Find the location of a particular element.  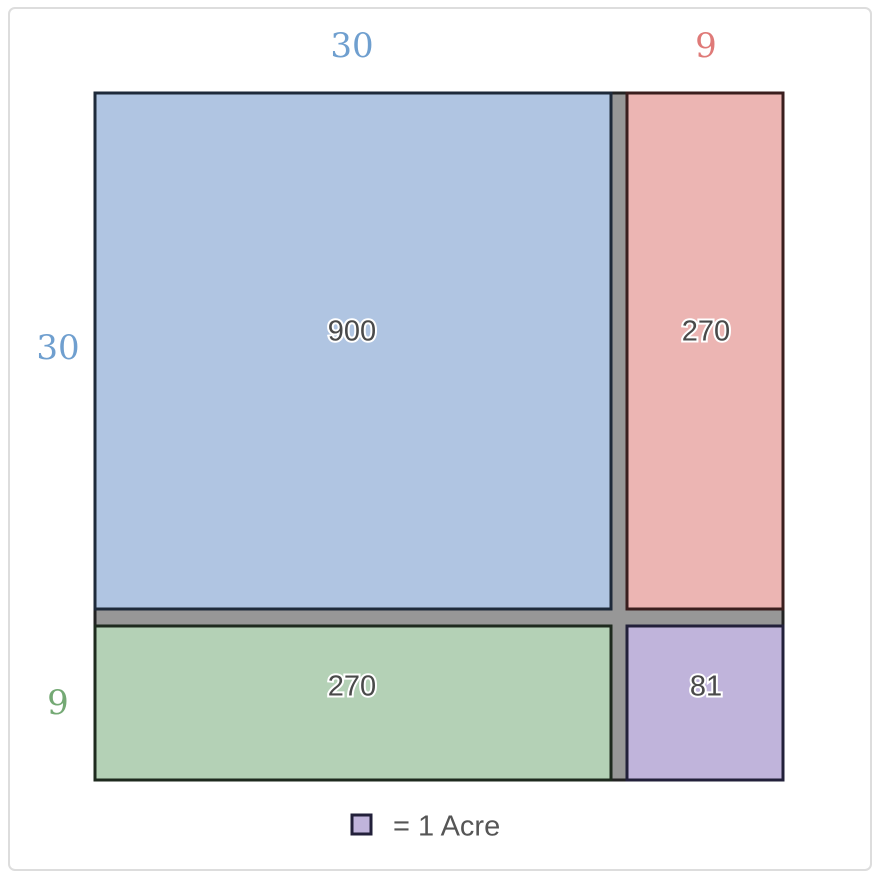

cell-red is located at coordinates (705, 351).